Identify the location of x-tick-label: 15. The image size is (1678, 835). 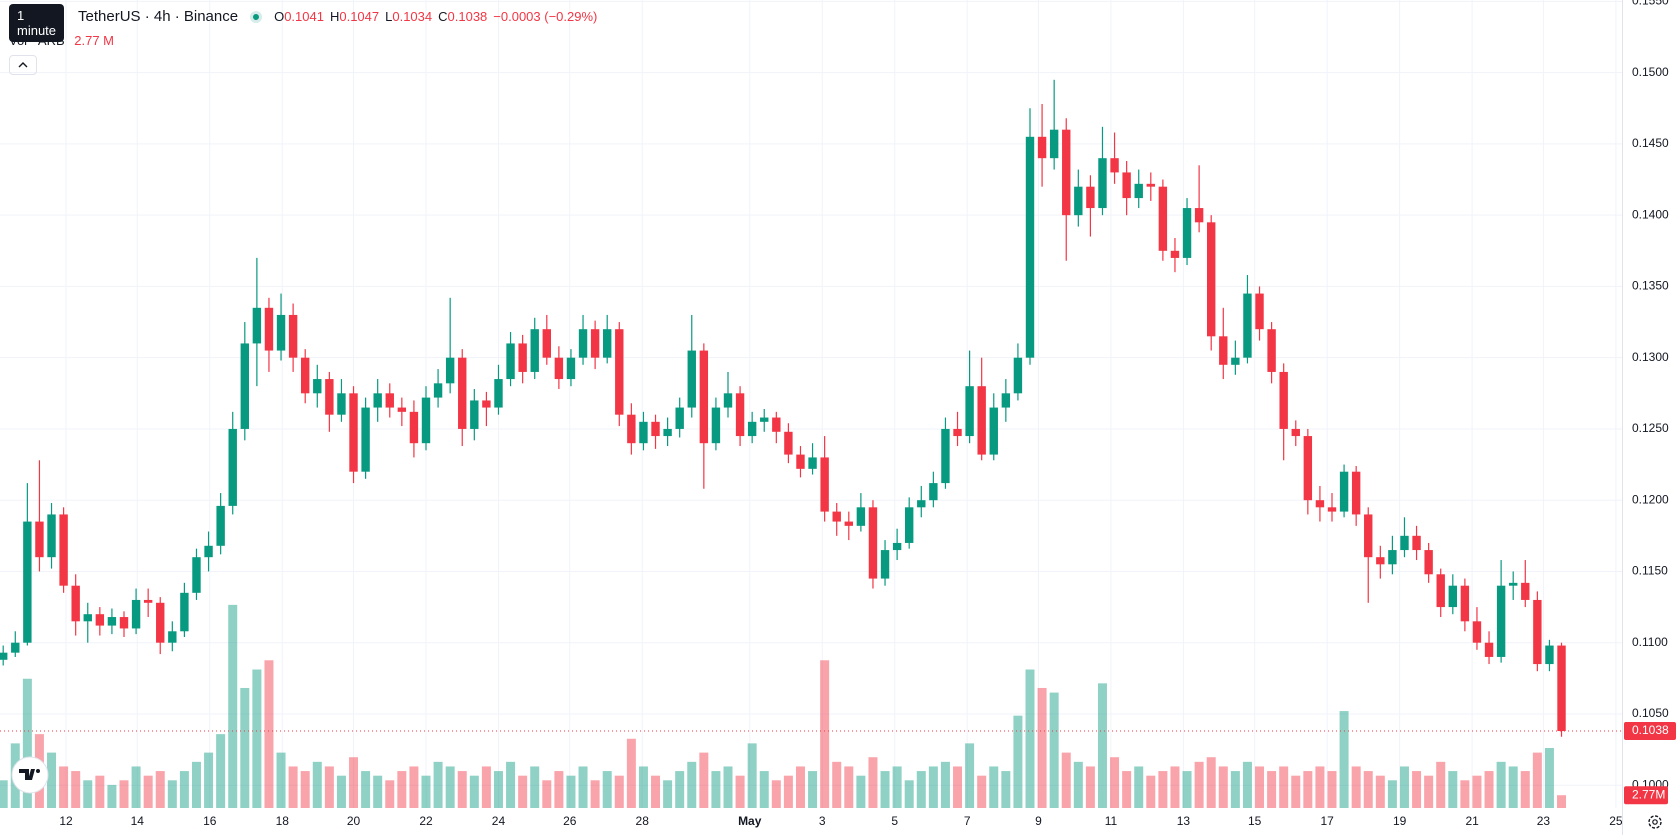
(1255, 821).